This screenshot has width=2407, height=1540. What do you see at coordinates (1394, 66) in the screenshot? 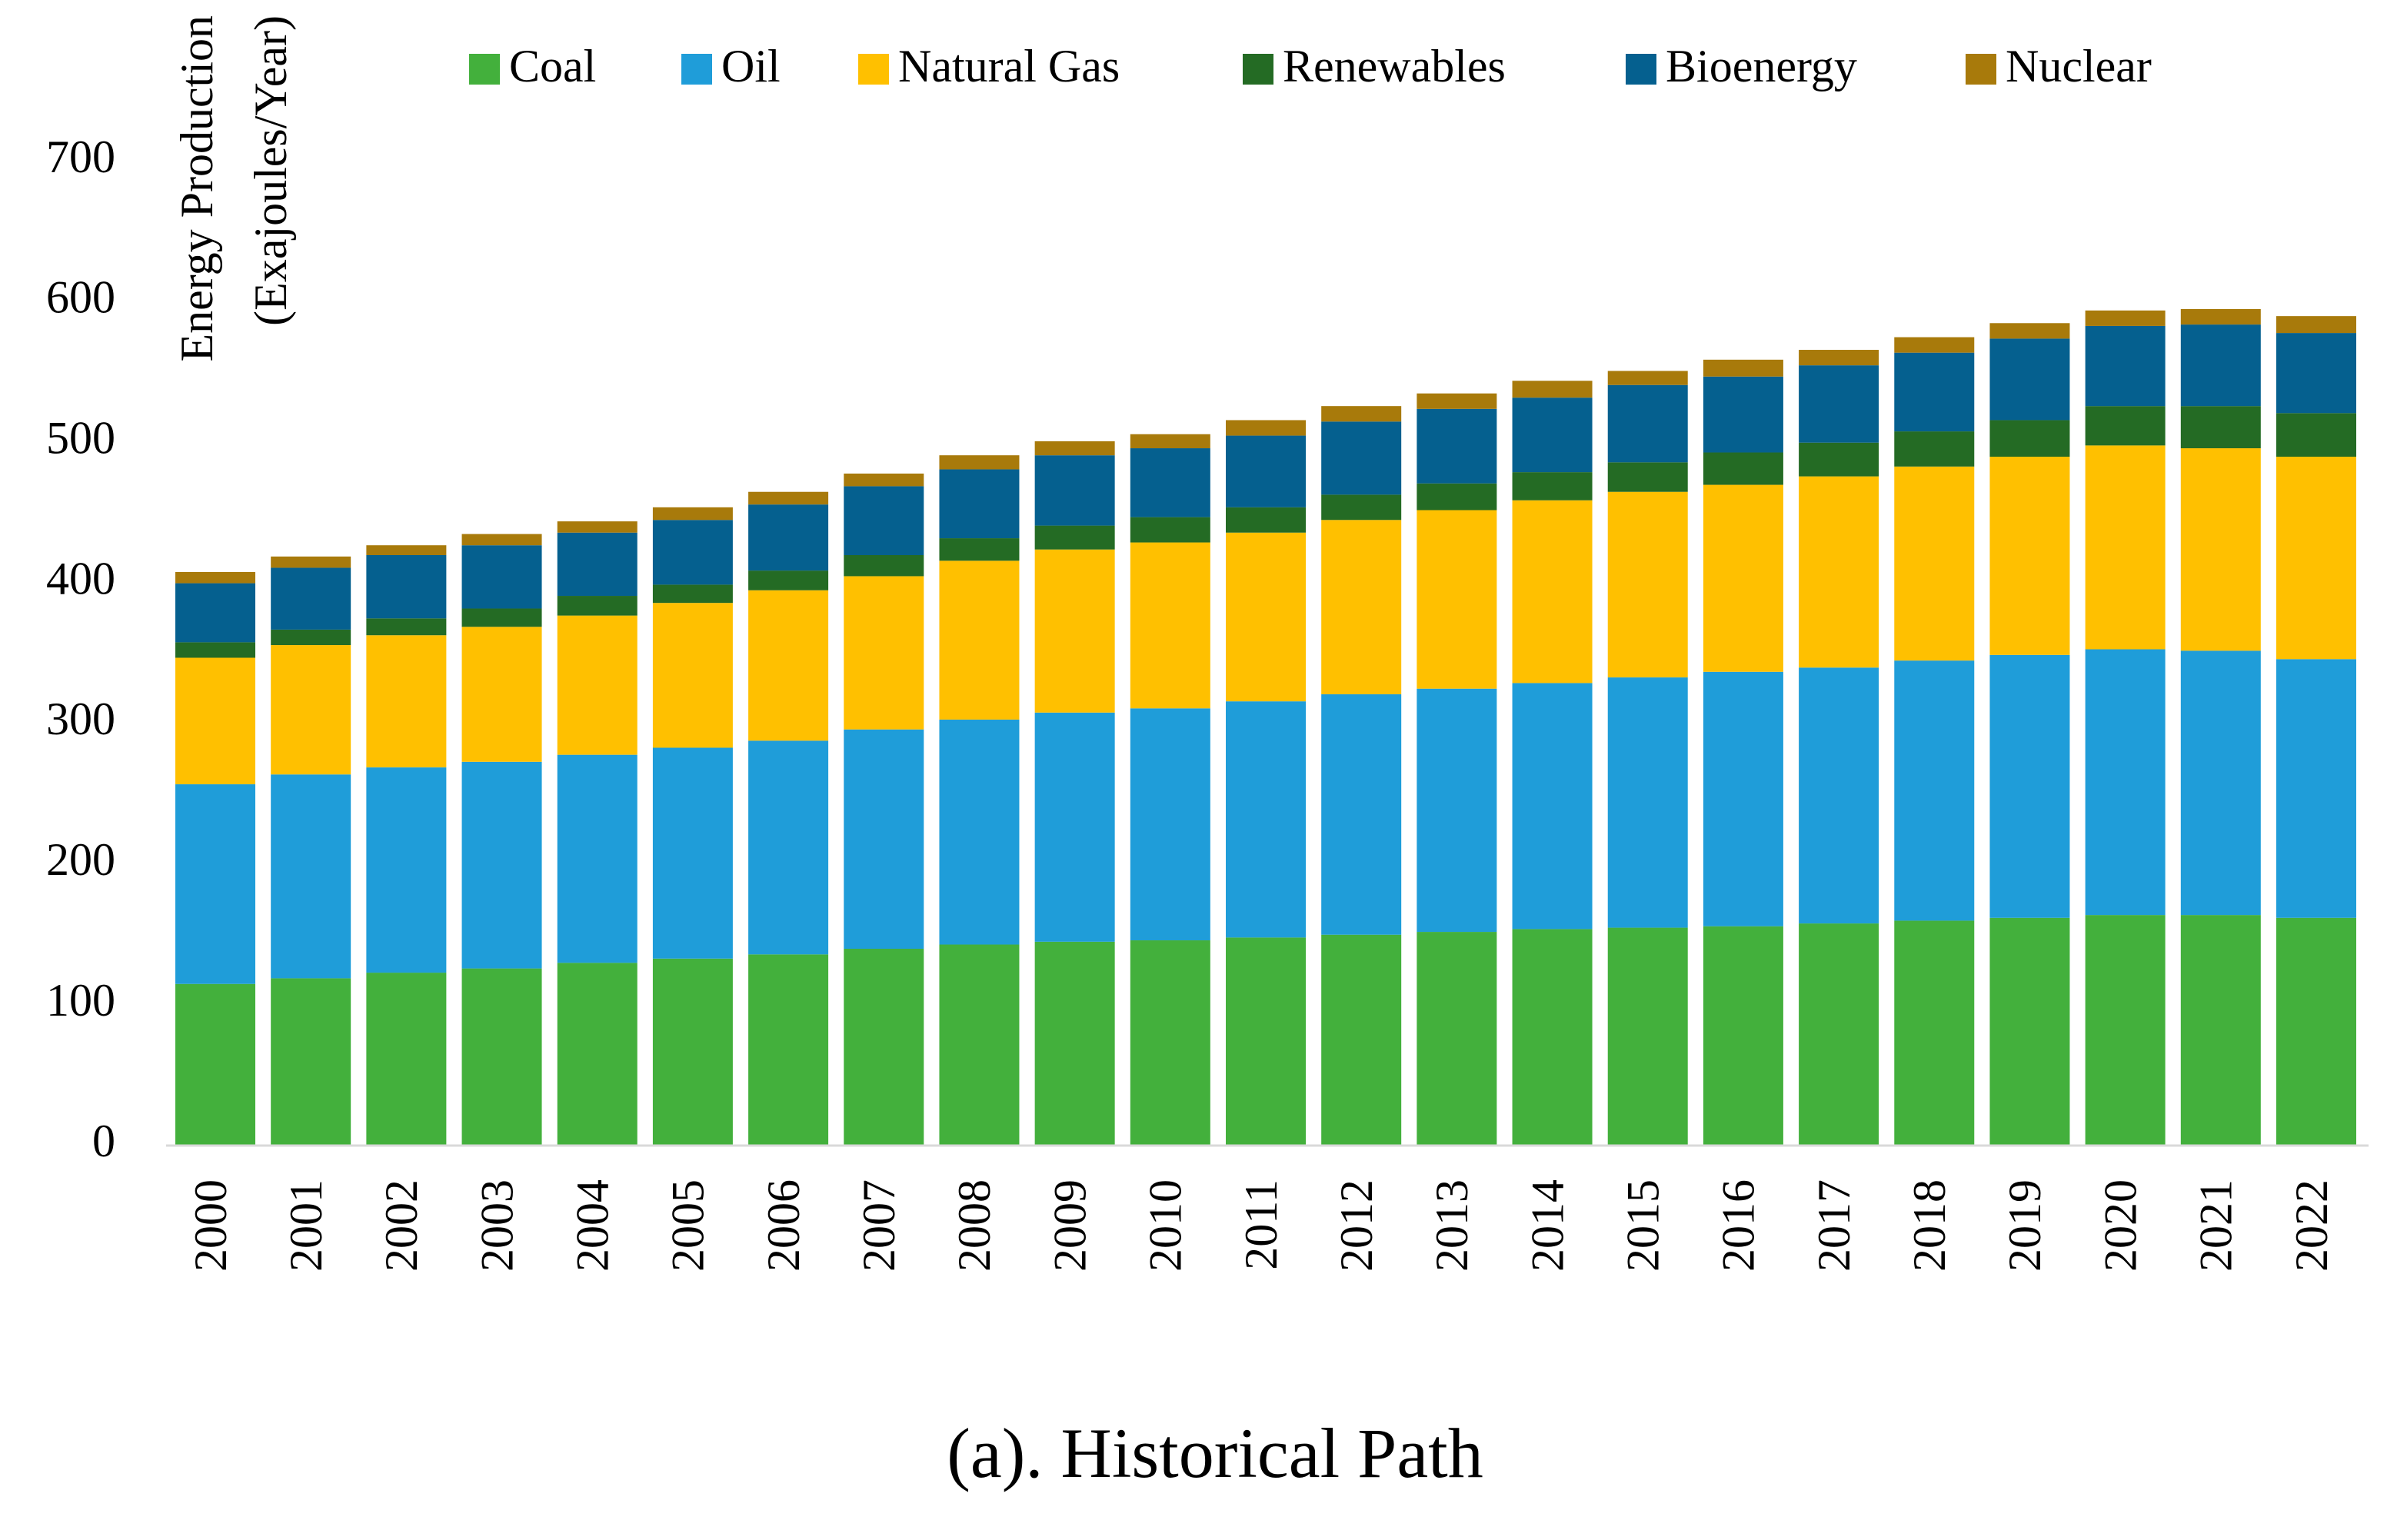
I see `legend-label: Renewables` at bounding box center [1394, 66].